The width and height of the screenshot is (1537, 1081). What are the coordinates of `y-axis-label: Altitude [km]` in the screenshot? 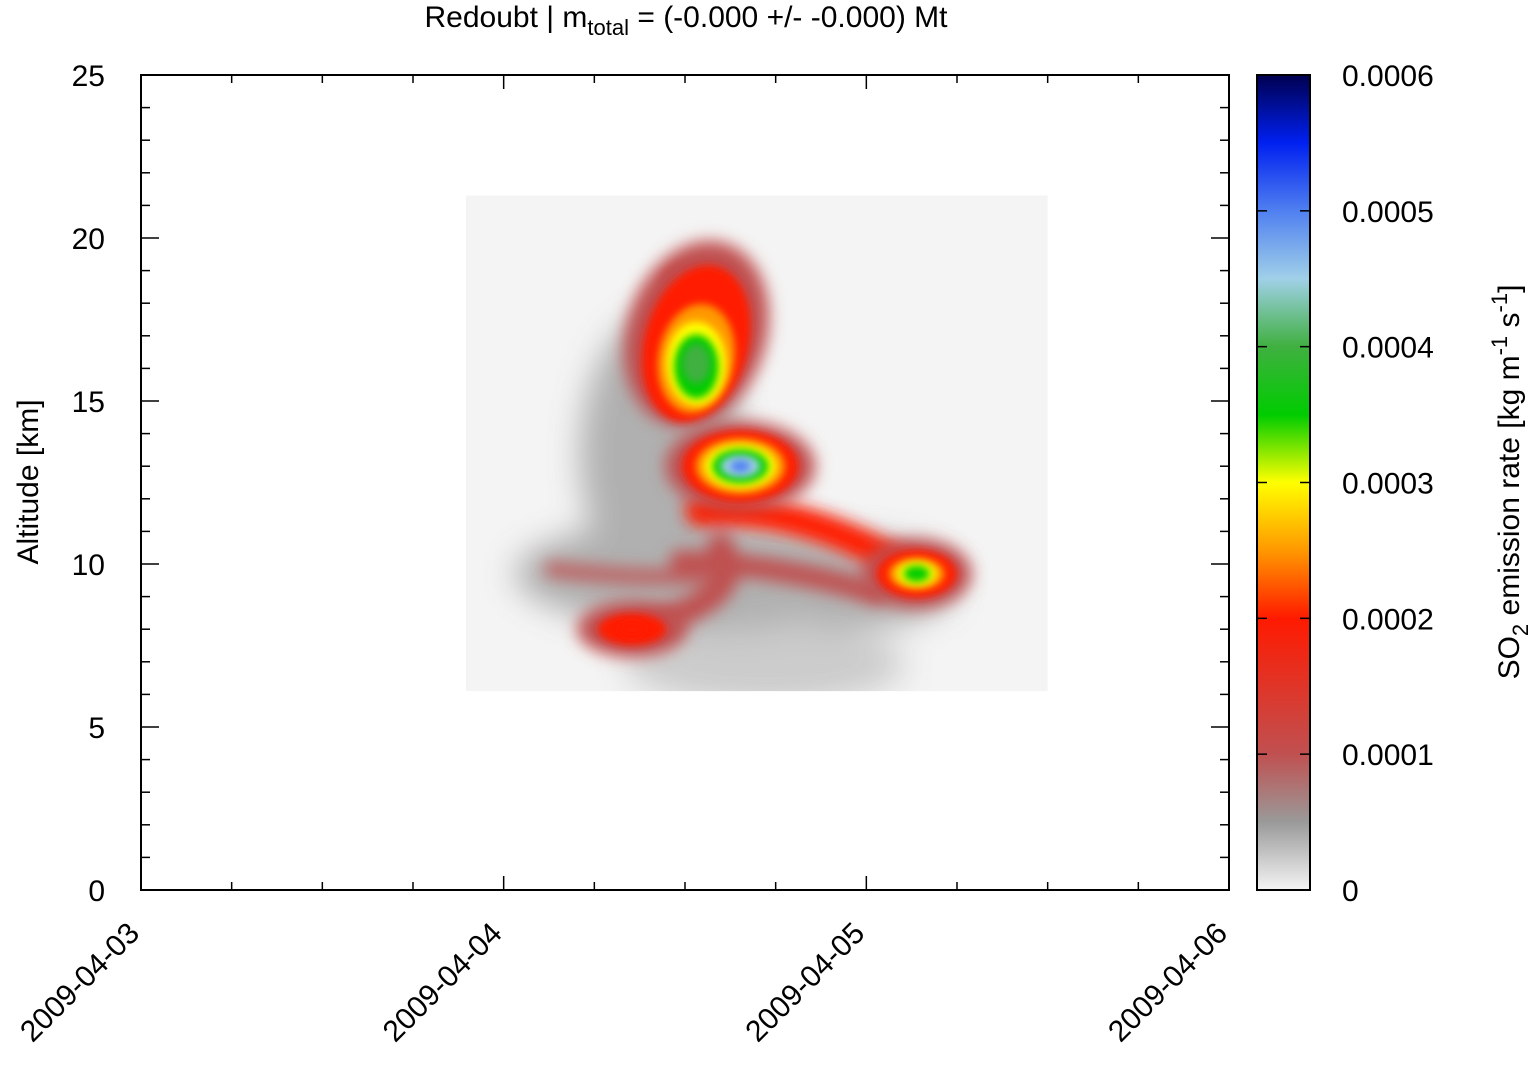 It's located at (28, 481).